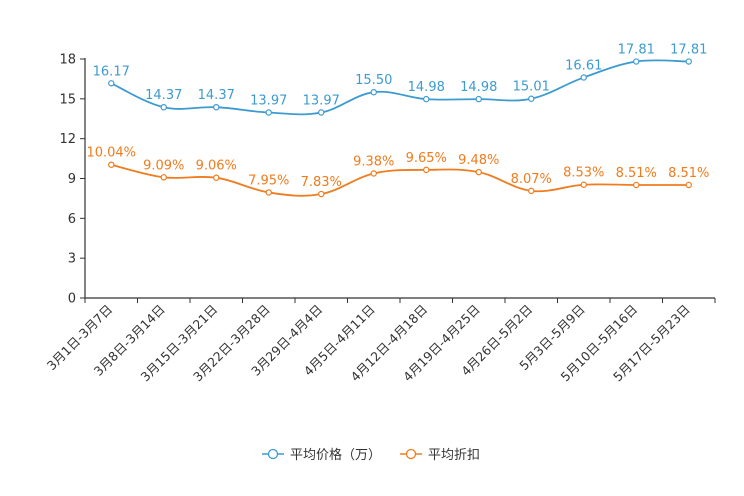 The height and width of the screenshot is (496, 744). I want to click on series-1-data-label: 16.17, so click(111, 71).